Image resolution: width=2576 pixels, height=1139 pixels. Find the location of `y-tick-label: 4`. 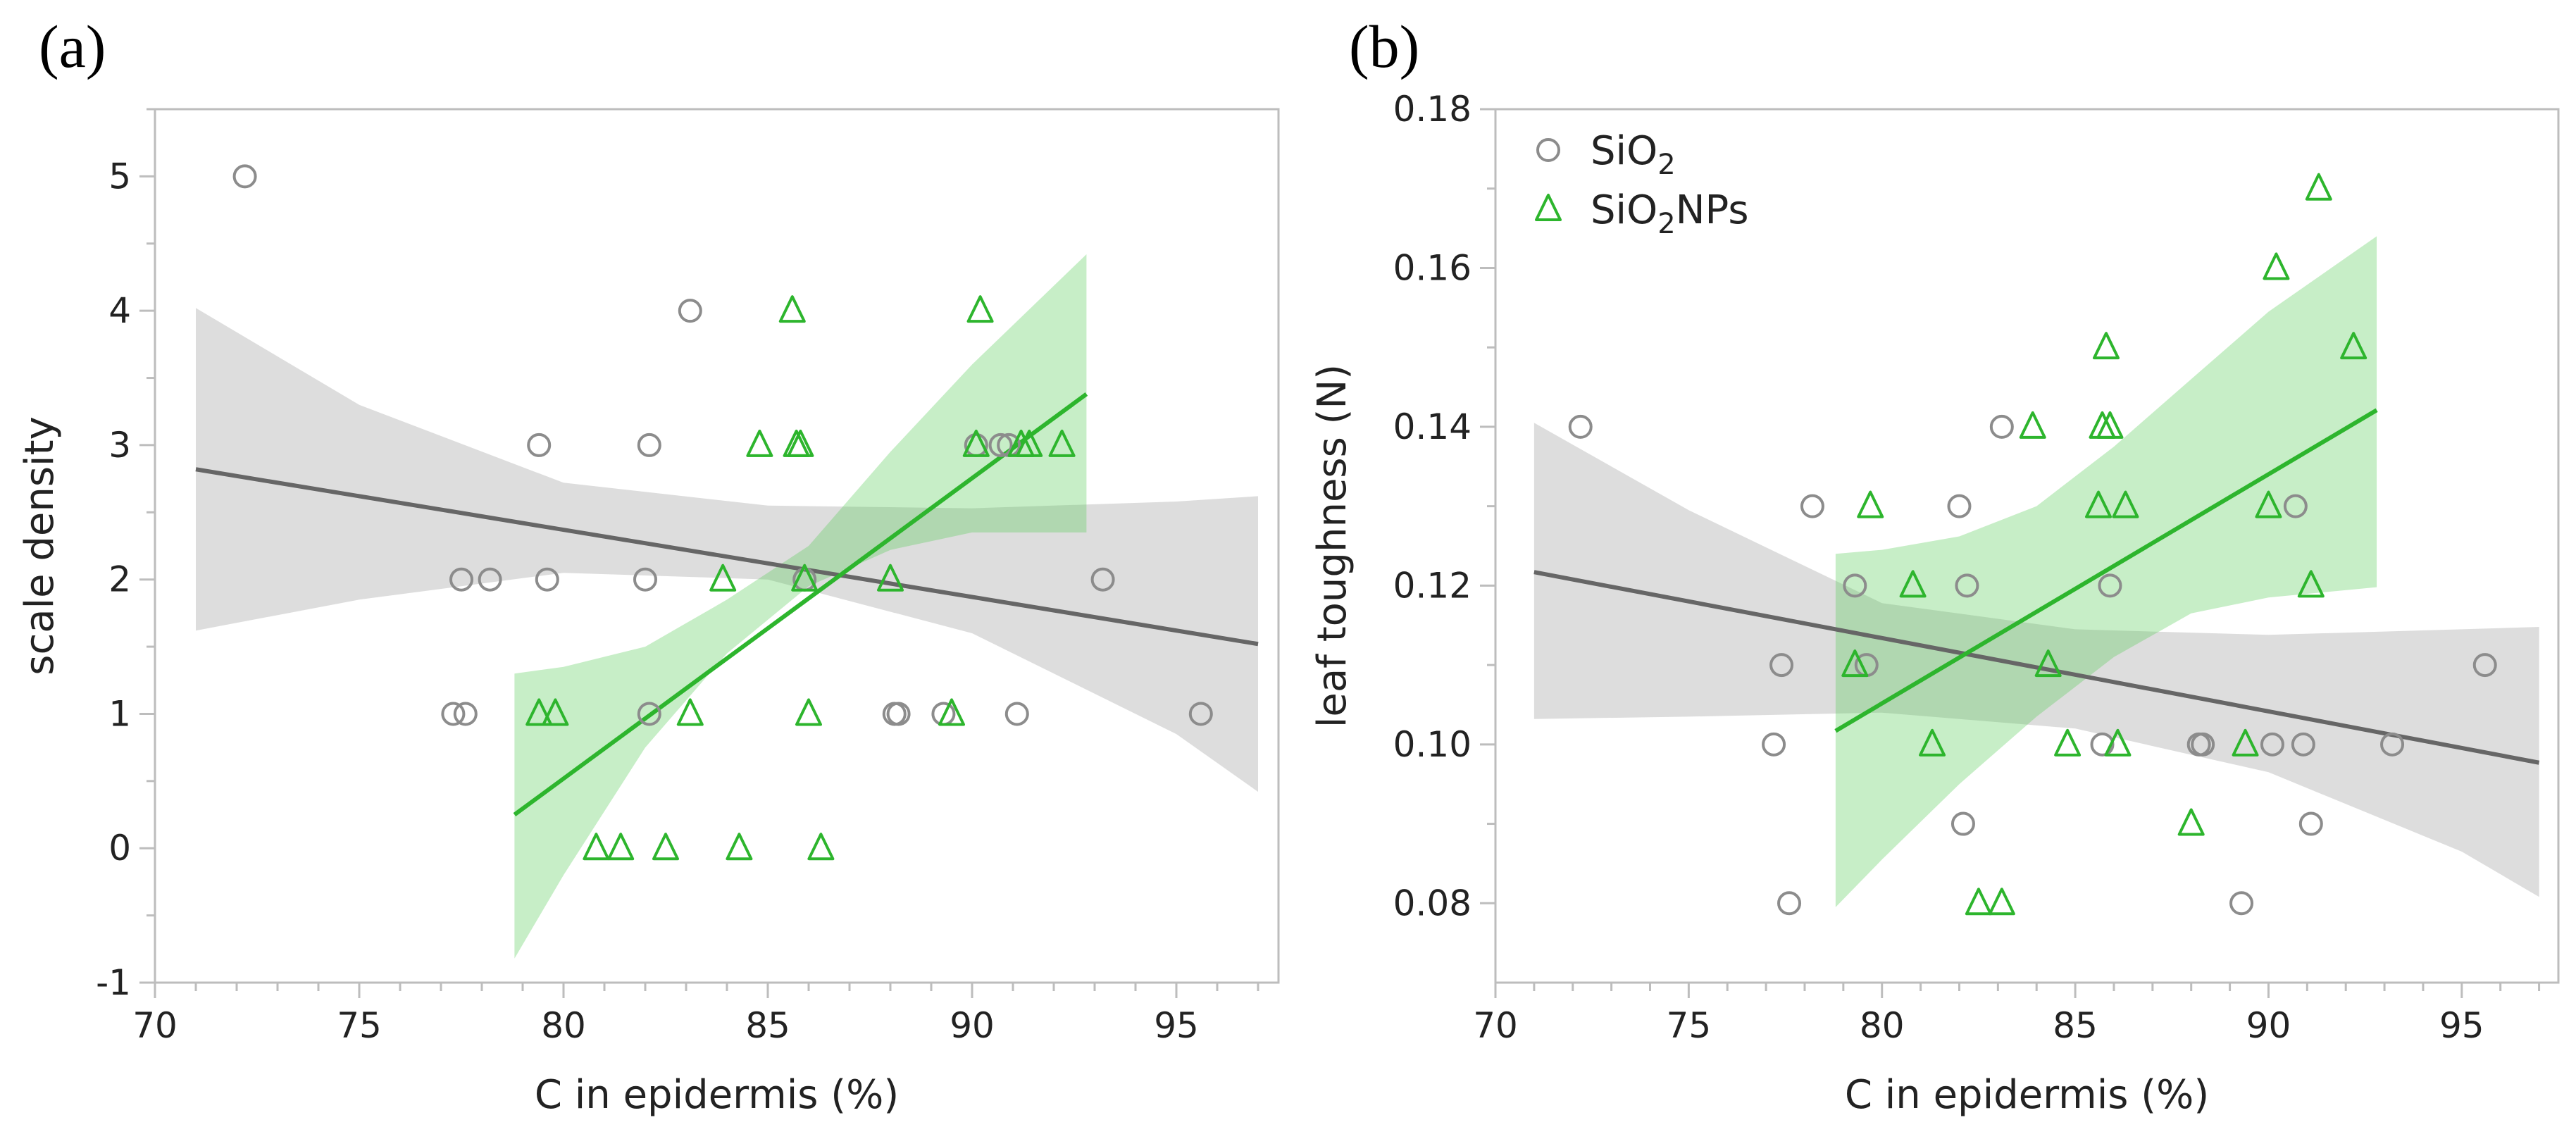

y-tick-label: 4 is located at coordinates (119, 310).